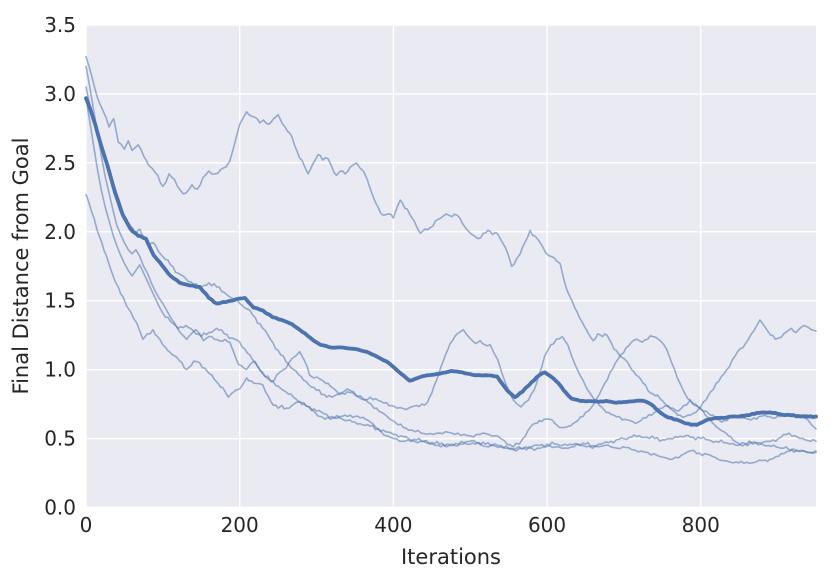 This screenshot has height=585, width=831. What do you see at coordinates (60, 94) in the screenshot?
I see `y-tick-label: 3.0` at bounding box center [60, 94].